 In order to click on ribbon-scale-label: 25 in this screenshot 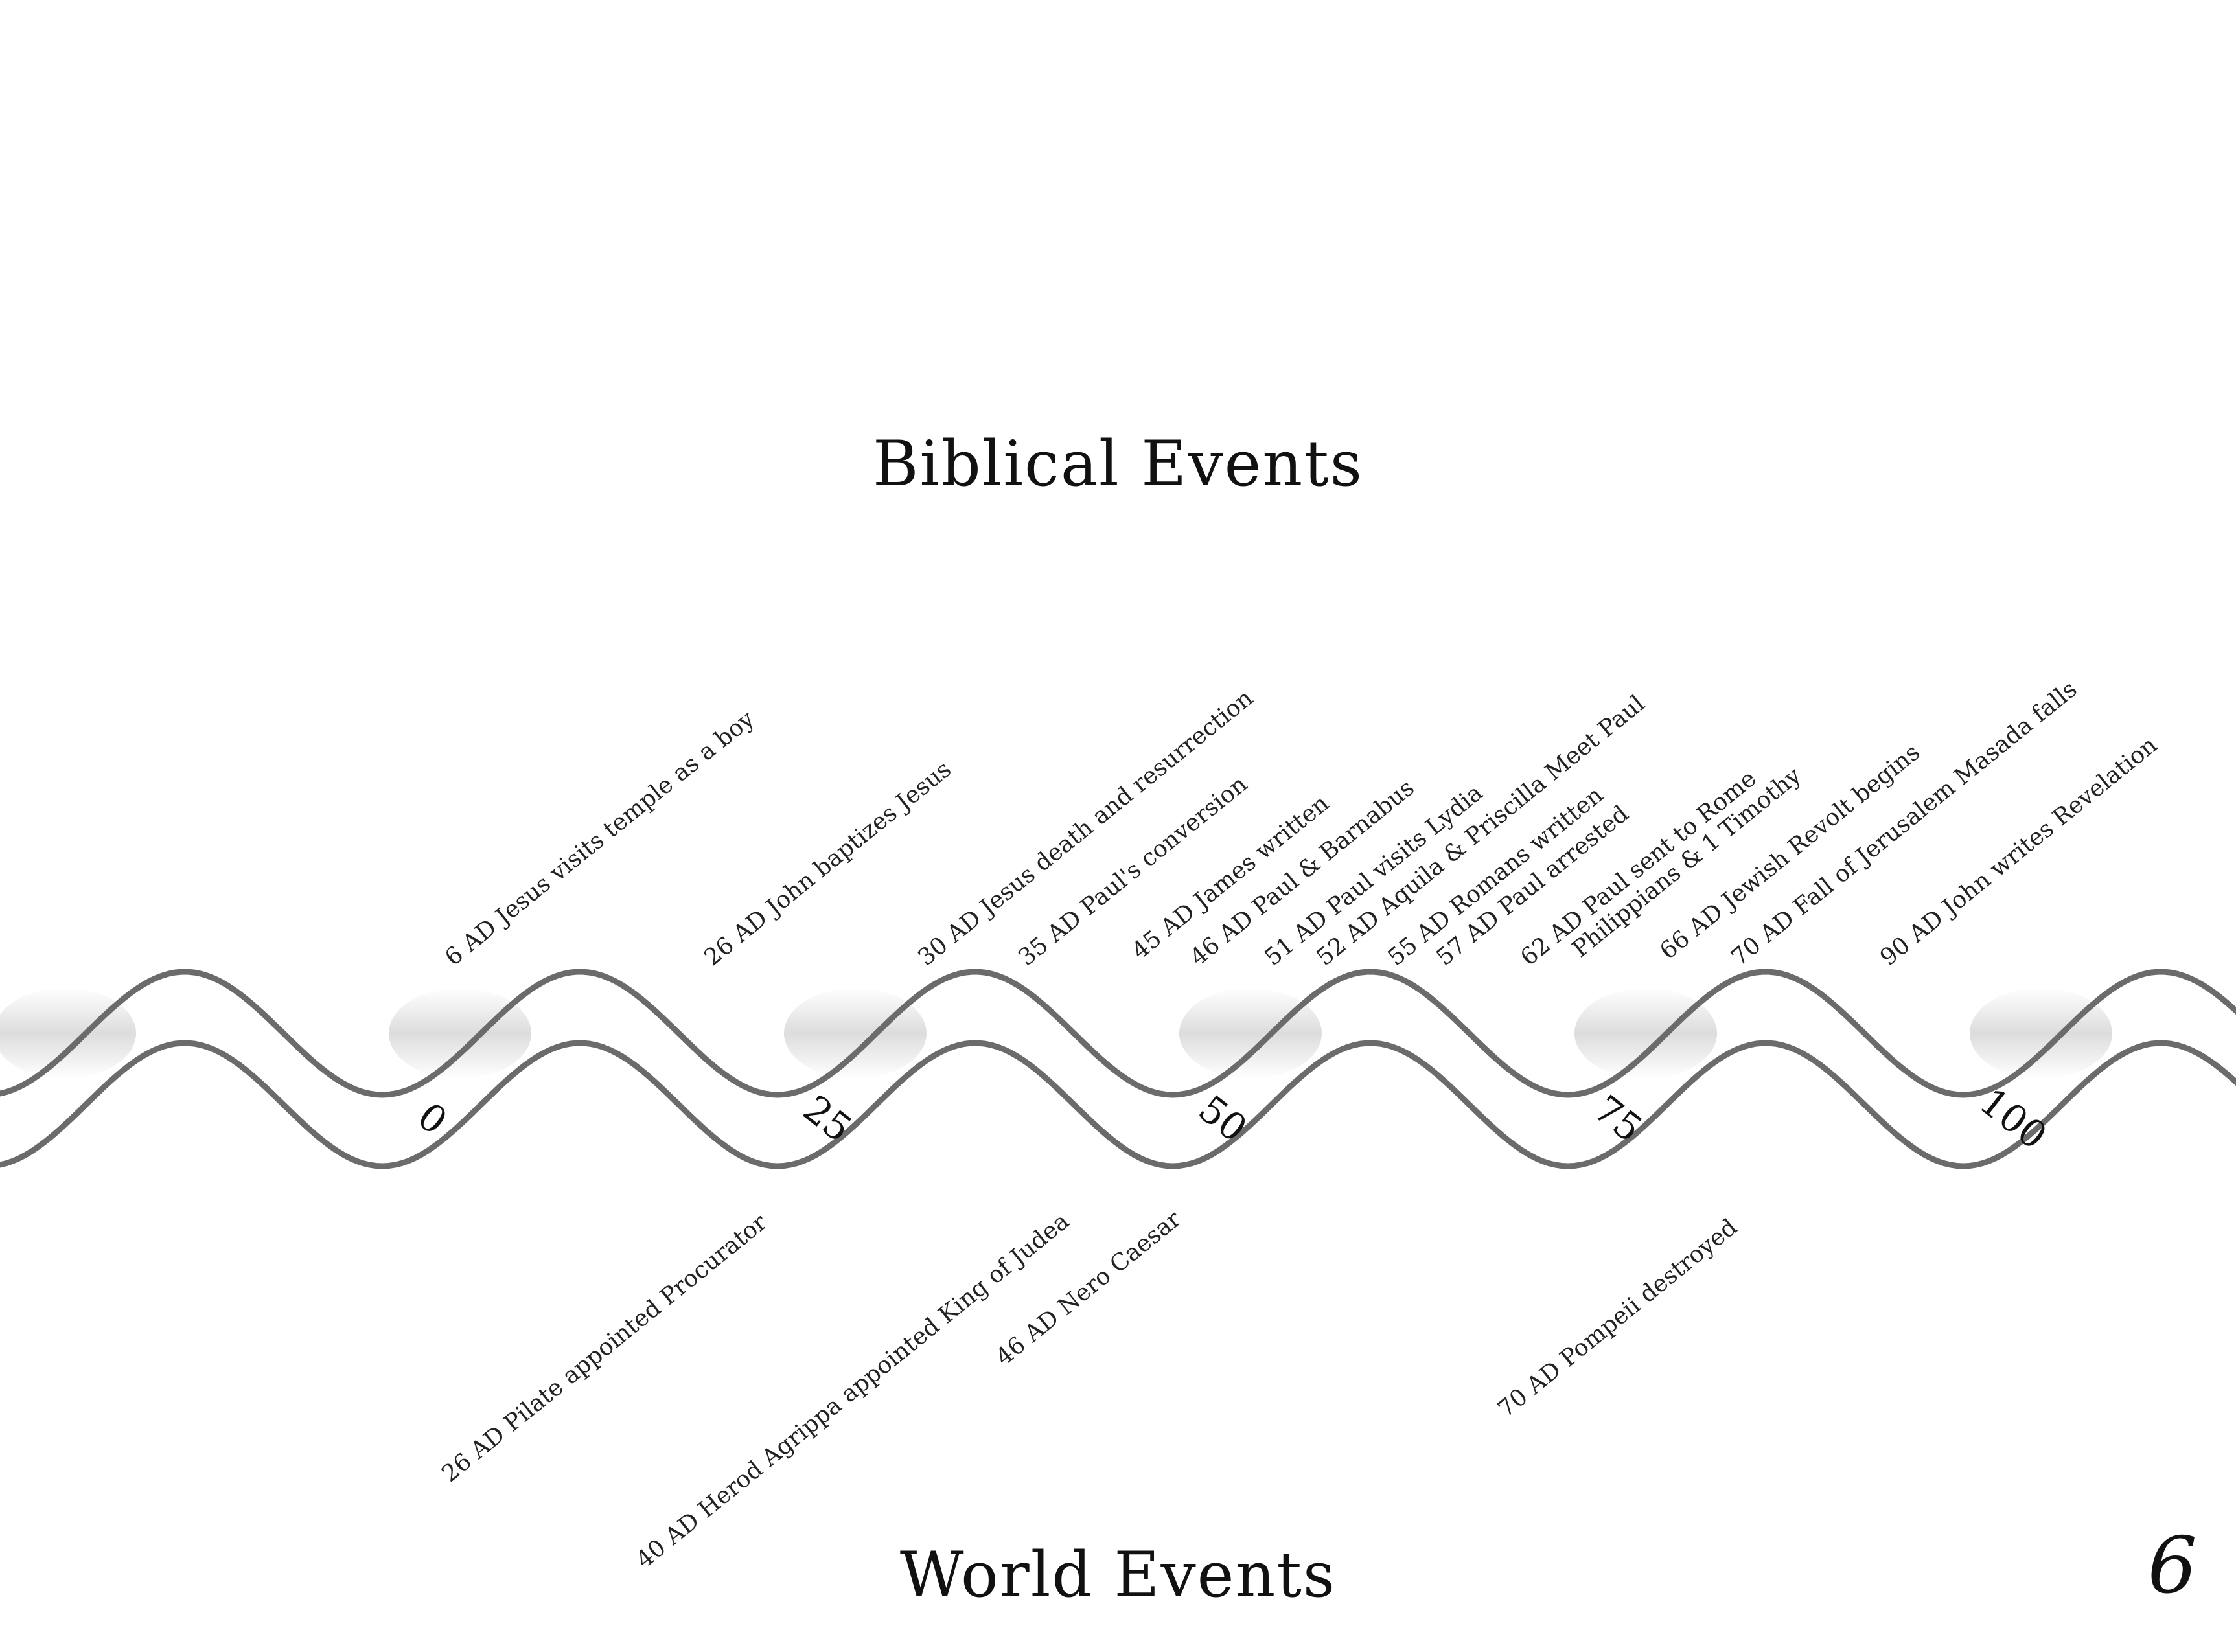, I will do `click(827, 1118)`.